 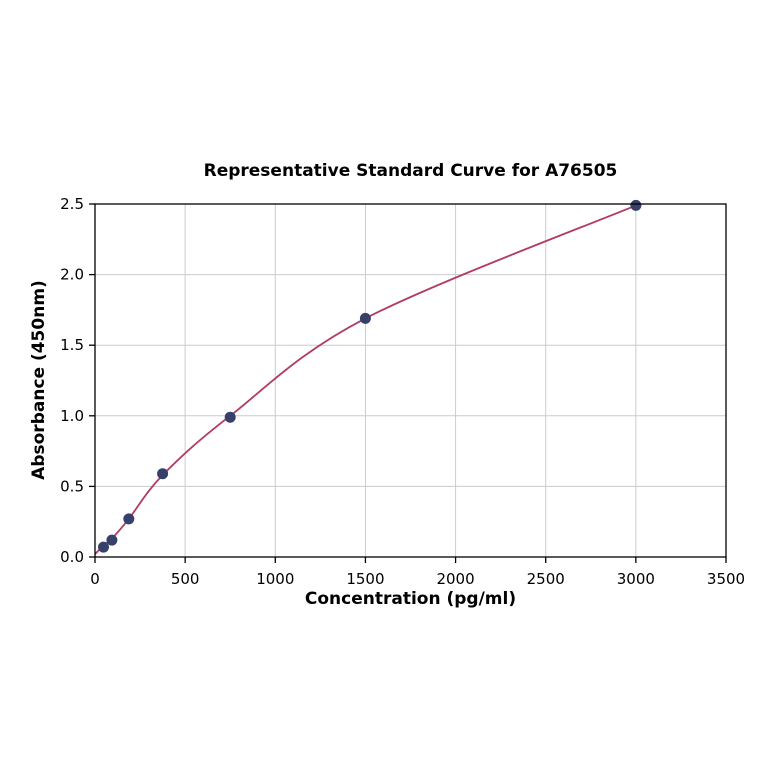 I want to click on x-tick-label: 500, so click(x=185, y=579).